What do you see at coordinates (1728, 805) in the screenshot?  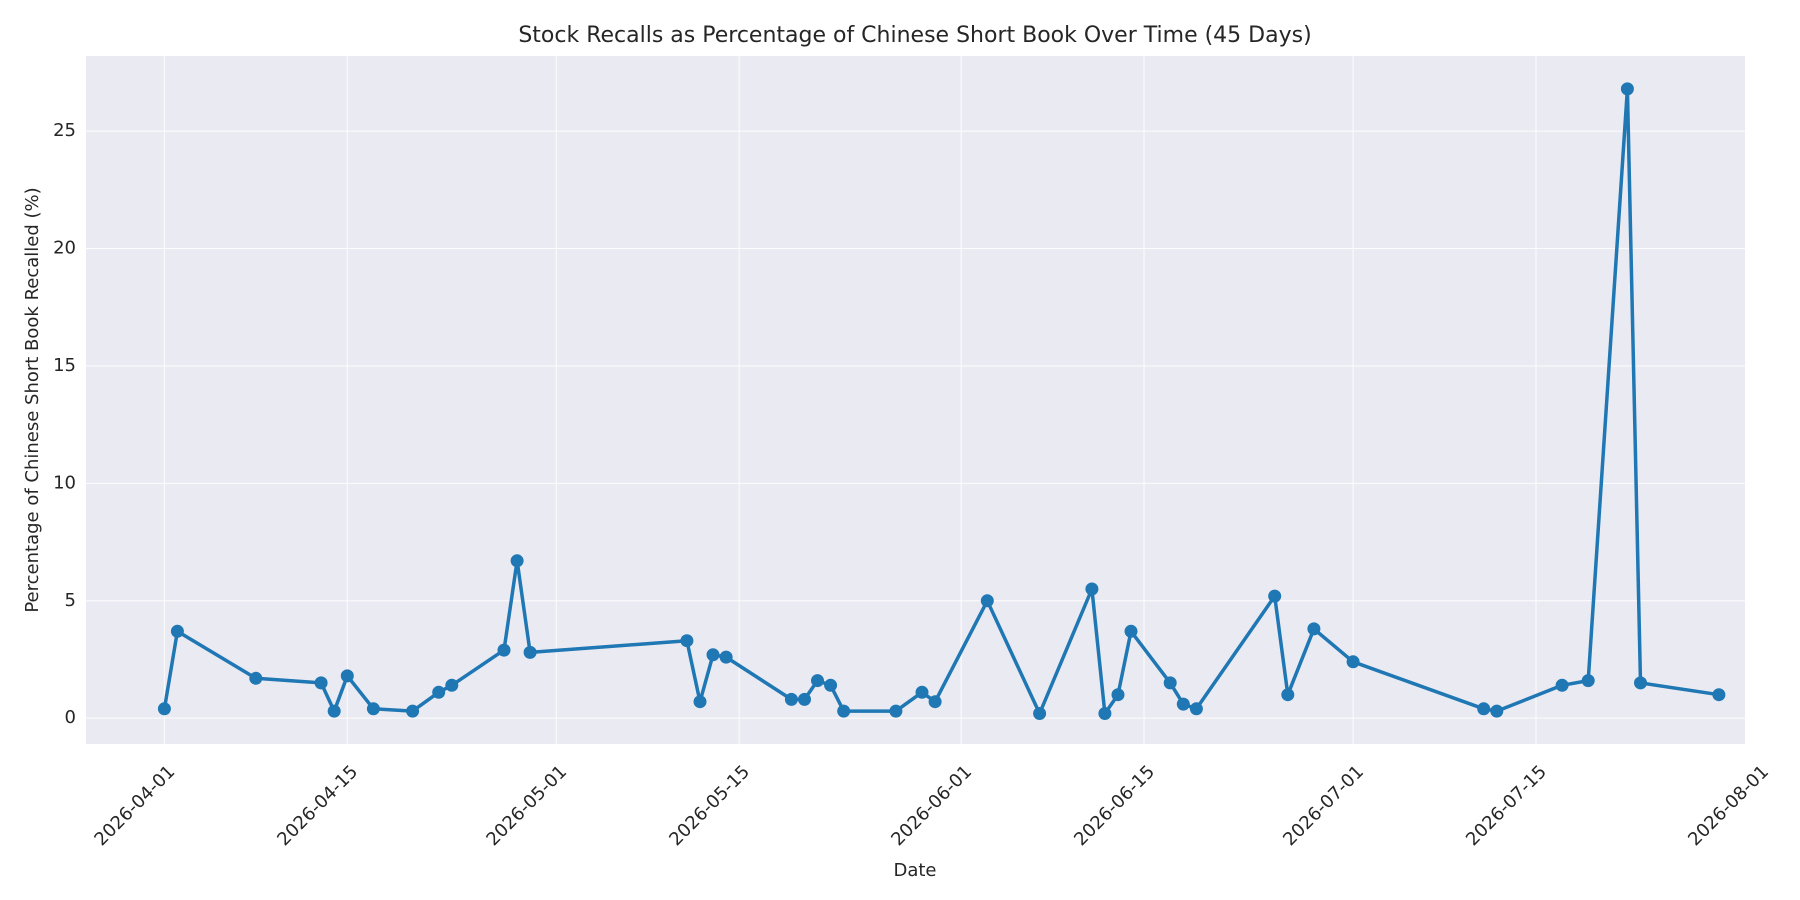 I see `x-tick-label: 2026-08-01` at bounding box center [1728, 805].